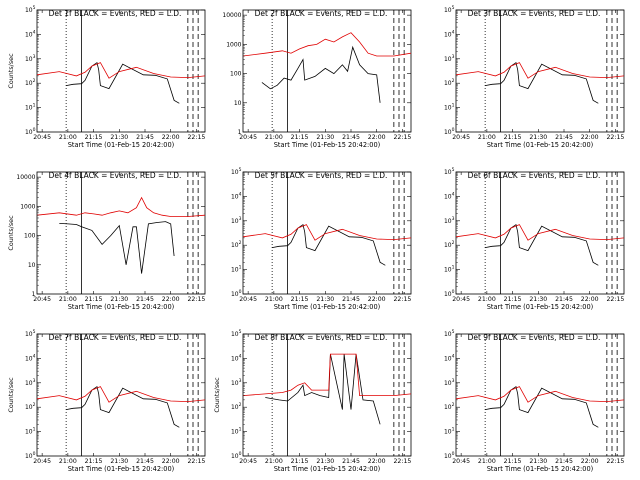 Image resolution: width=640 pixels, height=480 pixels. I want to click on y-tick-label: 10000, so click(231, 15).